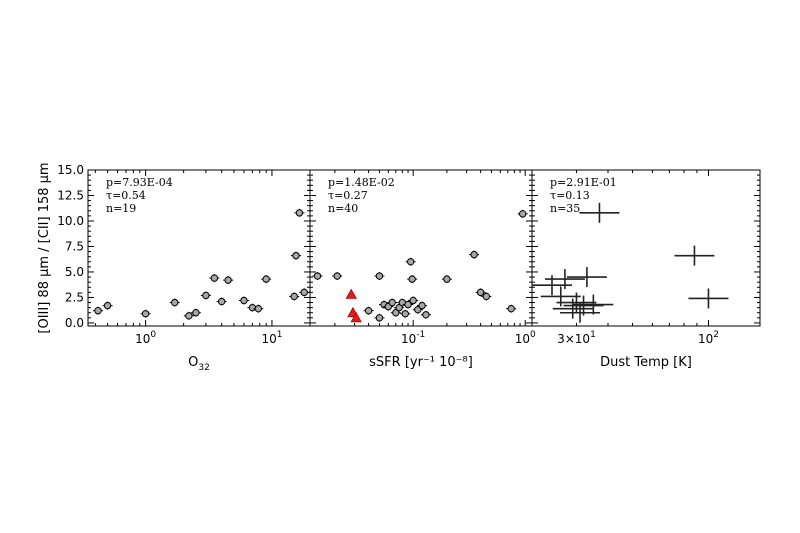 The width and height of the screenshot is (800, 533). Describe the element at coordinates (646, 362) in the screenshot. I see `x-axis-label: Dust Temp [K]` at that location.